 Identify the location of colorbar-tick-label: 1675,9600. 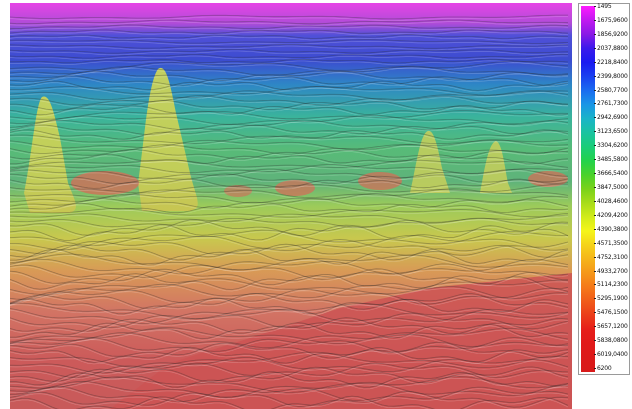
(611, 20).